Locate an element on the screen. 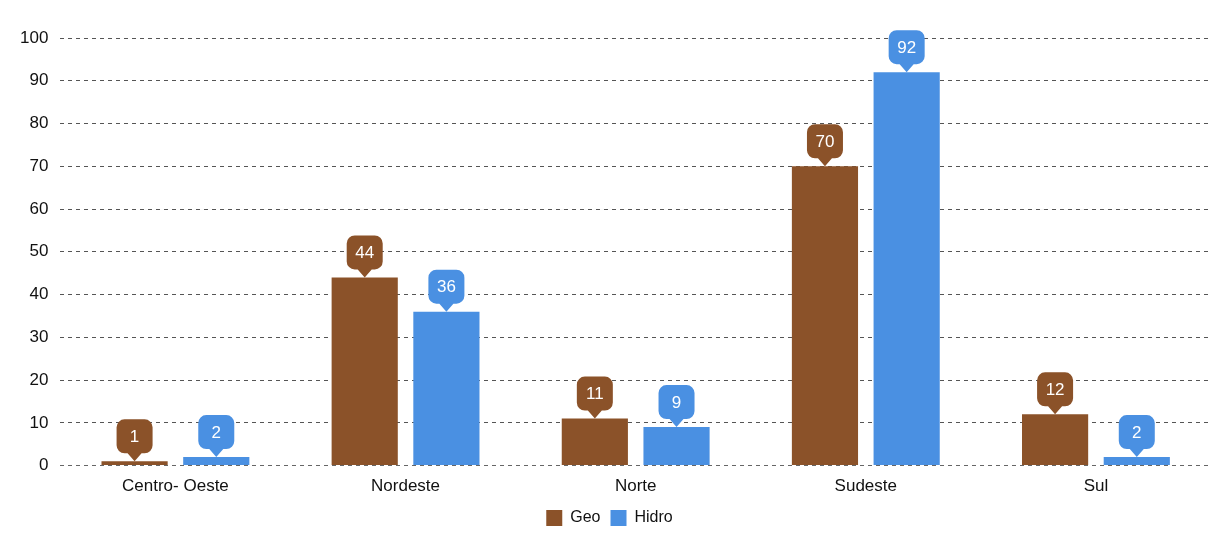 The image size is (1223, 544). data-label: 44 is located at coordinates (365, 253).